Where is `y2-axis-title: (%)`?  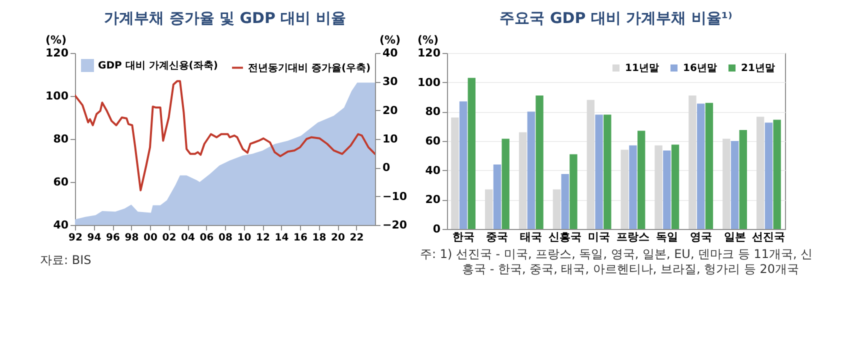 y2-axis-title: (%) is located at coordinates (390, 40).